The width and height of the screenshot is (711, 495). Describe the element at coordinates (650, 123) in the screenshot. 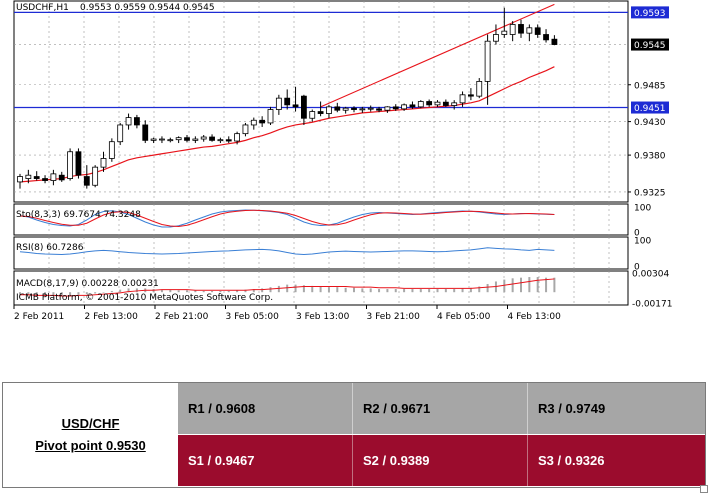

I see `y-tick-label: 0.9430` at that location.